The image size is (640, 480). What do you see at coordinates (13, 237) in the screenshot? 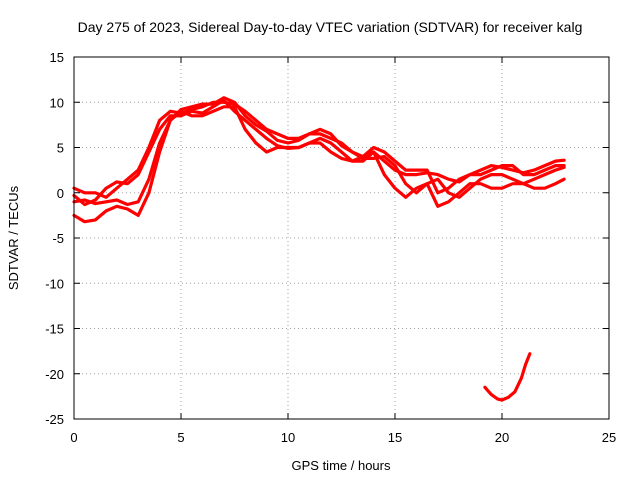
I see `y-axis-label: SDTVAR / TECUs` at bounding box center [13, 237].